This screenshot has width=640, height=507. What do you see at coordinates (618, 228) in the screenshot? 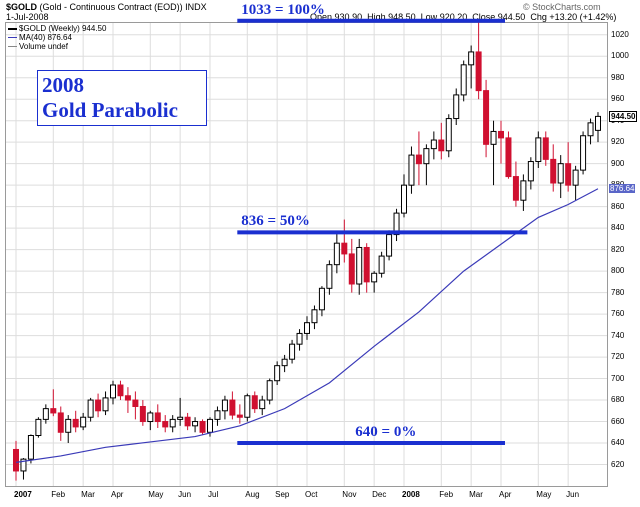
I see `y-tick-label: 840` at bounding box center [618, 228].